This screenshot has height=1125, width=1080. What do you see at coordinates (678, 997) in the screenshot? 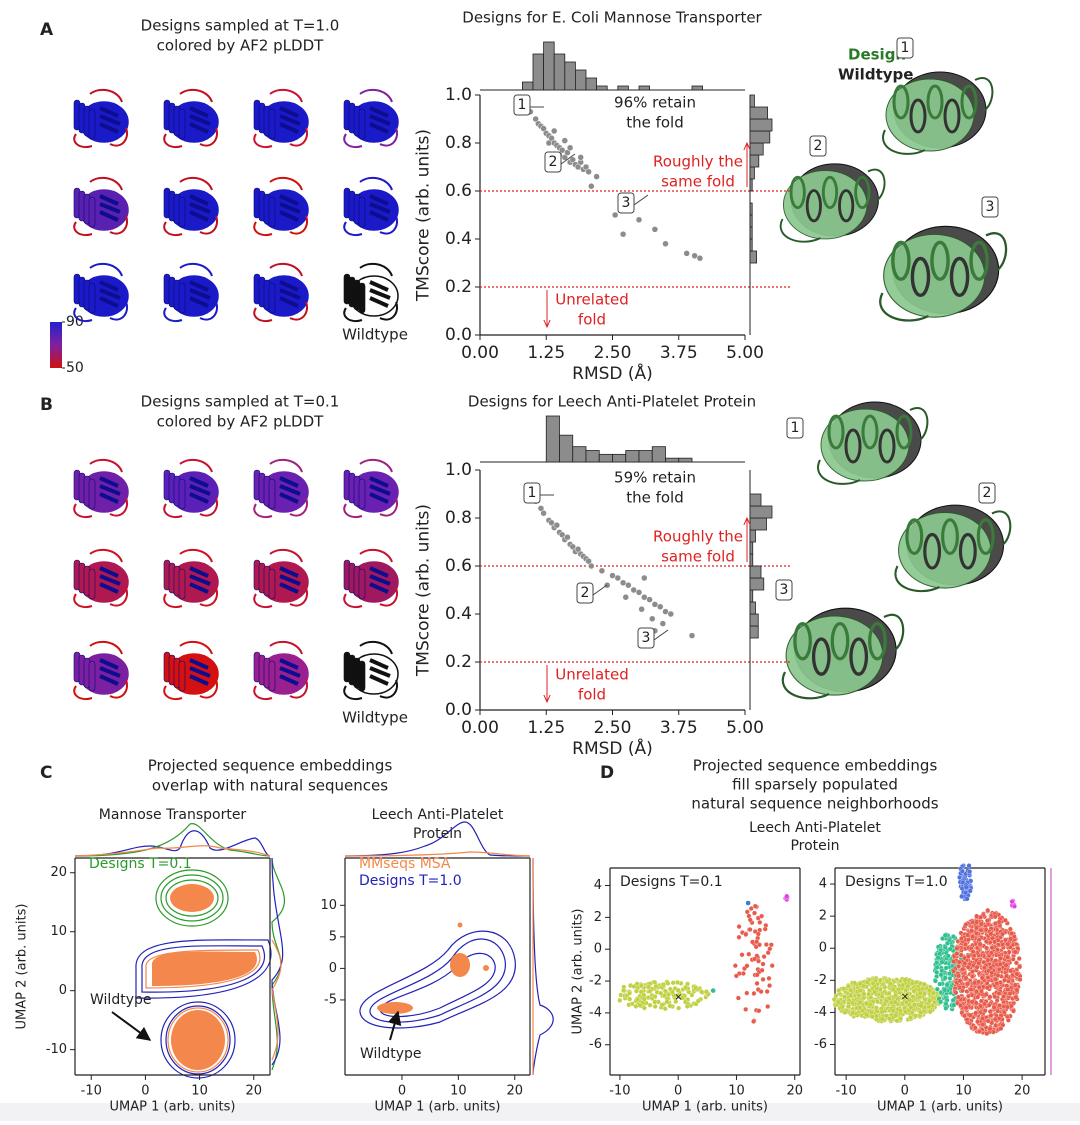
I see `wildtype-marker: ×` at bounding box center [678, 997].